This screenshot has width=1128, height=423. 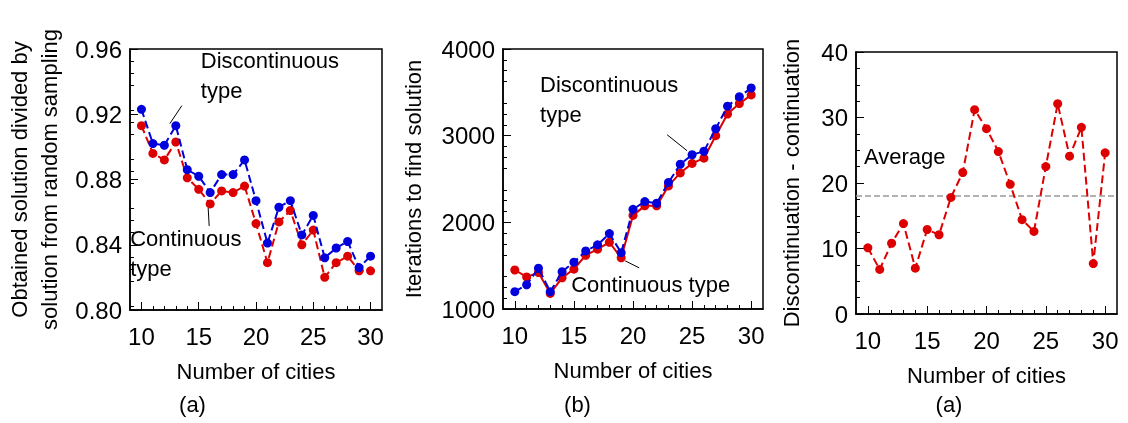 I want to click on y-tick-label: 10, so click(x=834, y=248).